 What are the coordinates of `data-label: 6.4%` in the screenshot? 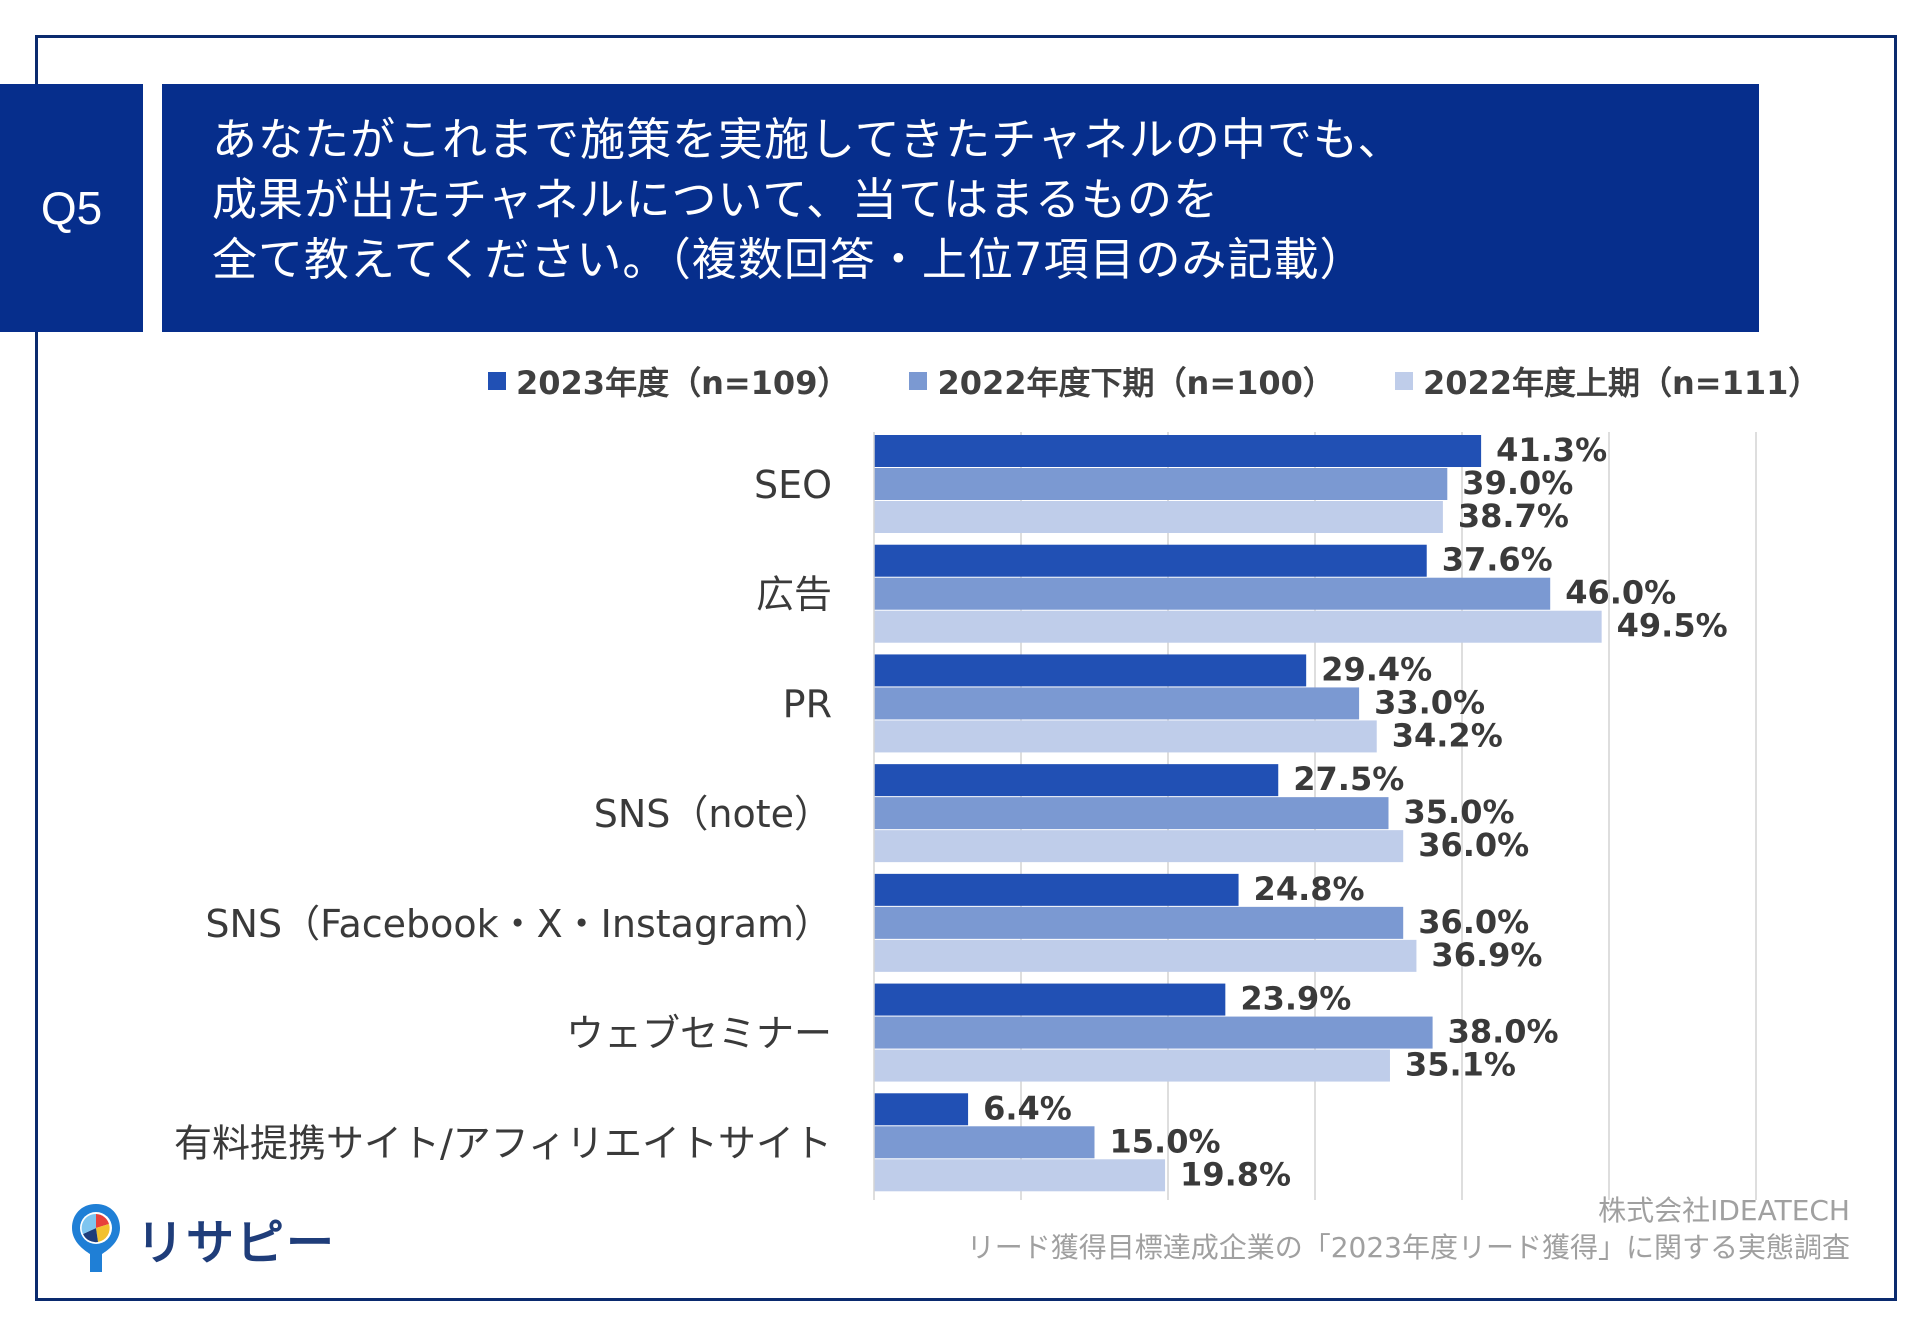 It's located at (1027, 1108).